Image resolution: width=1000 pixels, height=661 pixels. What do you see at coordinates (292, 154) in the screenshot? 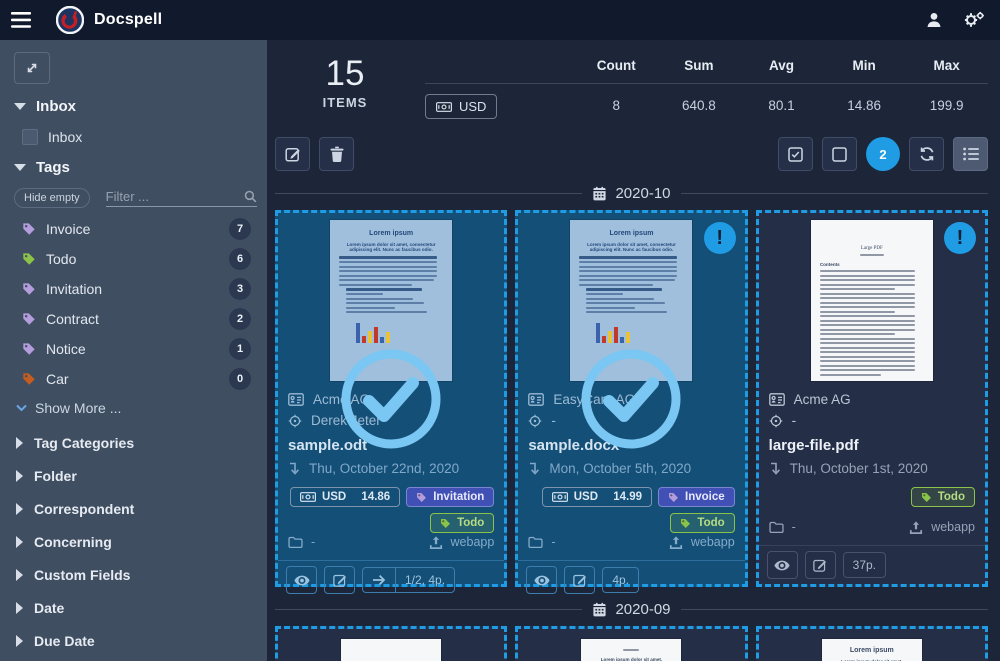
I see `edit-selected-button` at bounding box center [292, 154].